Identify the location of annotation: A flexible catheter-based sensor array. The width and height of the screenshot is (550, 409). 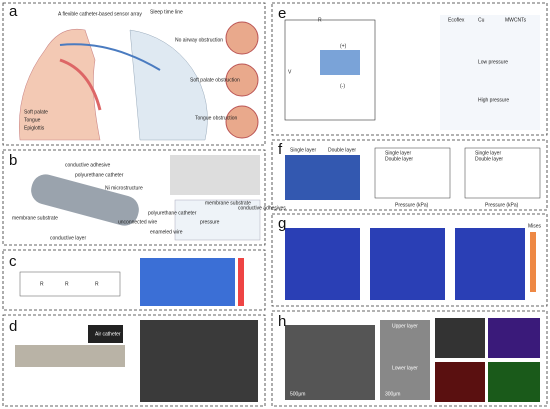
(100, 14).